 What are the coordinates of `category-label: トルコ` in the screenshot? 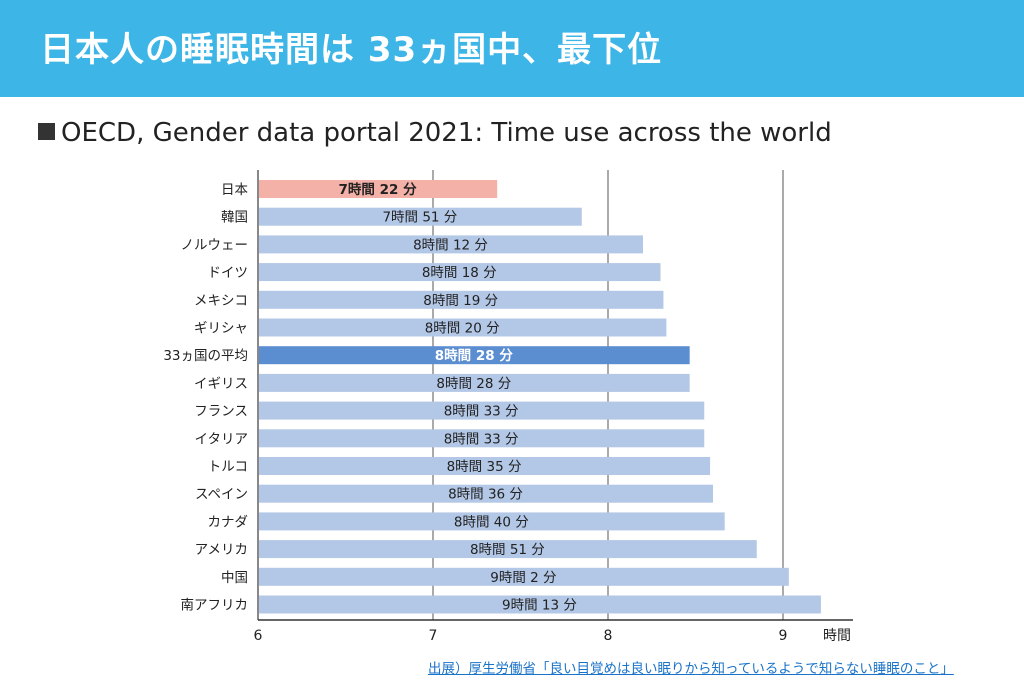 It's located at (228, 467).